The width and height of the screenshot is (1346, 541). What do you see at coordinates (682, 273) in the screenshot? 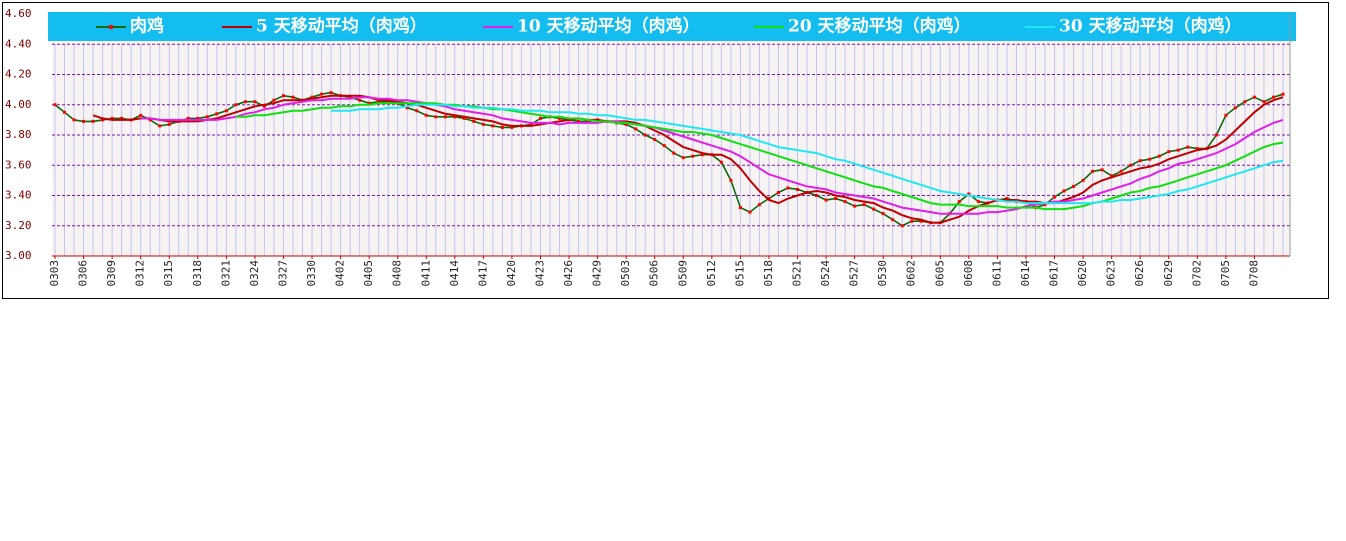
I see `x-tick-label: 0509` at bounding box center [682, 273].